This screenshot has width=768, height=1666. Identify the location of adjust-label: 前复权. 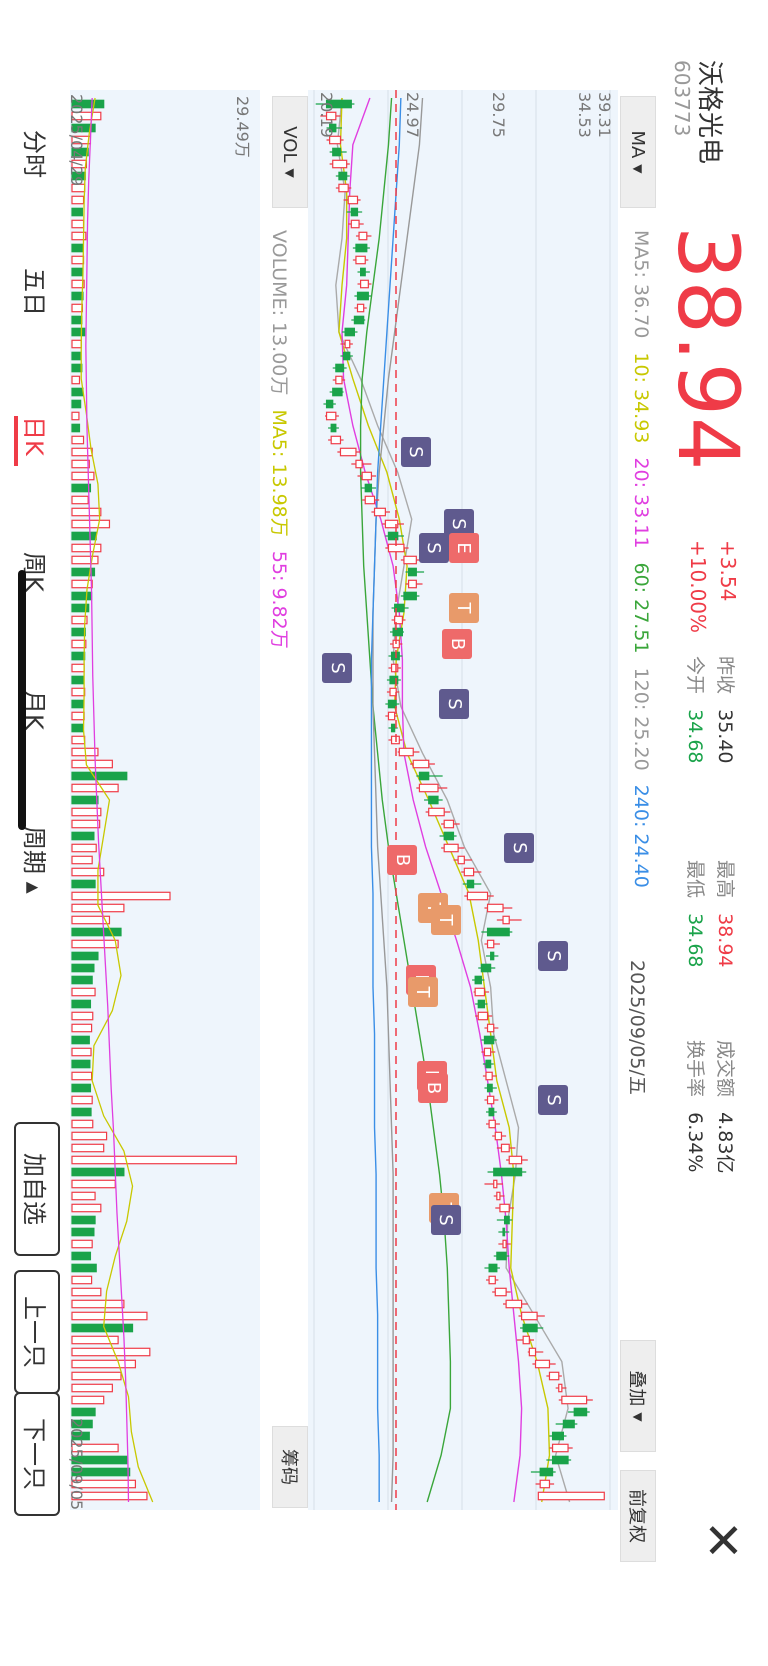
(636, 1516).